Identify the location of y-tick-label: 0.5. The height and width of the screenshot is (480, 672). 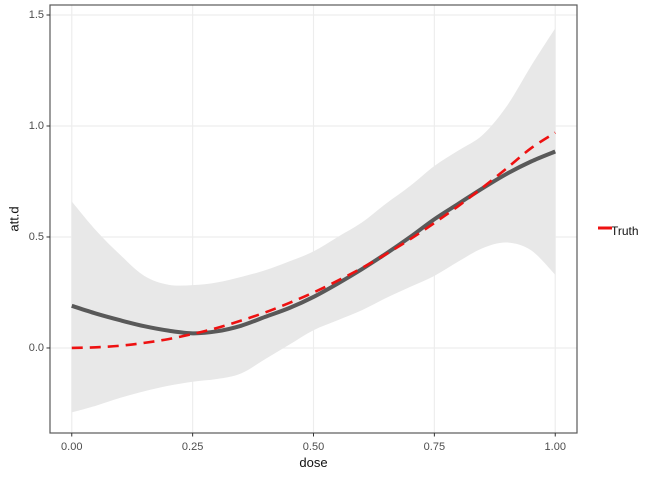
(36, 236).